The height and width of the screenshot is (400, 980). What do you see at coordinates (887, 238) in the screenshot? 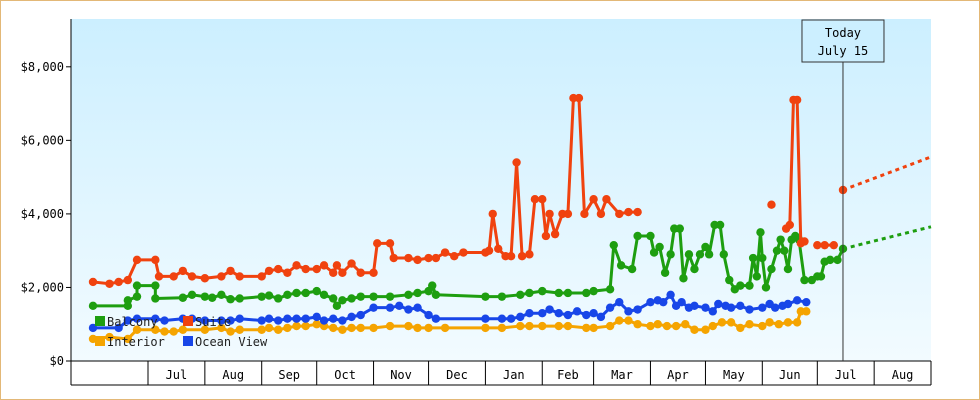
I see `balcony-forecast` at bounding box center [887, 238].